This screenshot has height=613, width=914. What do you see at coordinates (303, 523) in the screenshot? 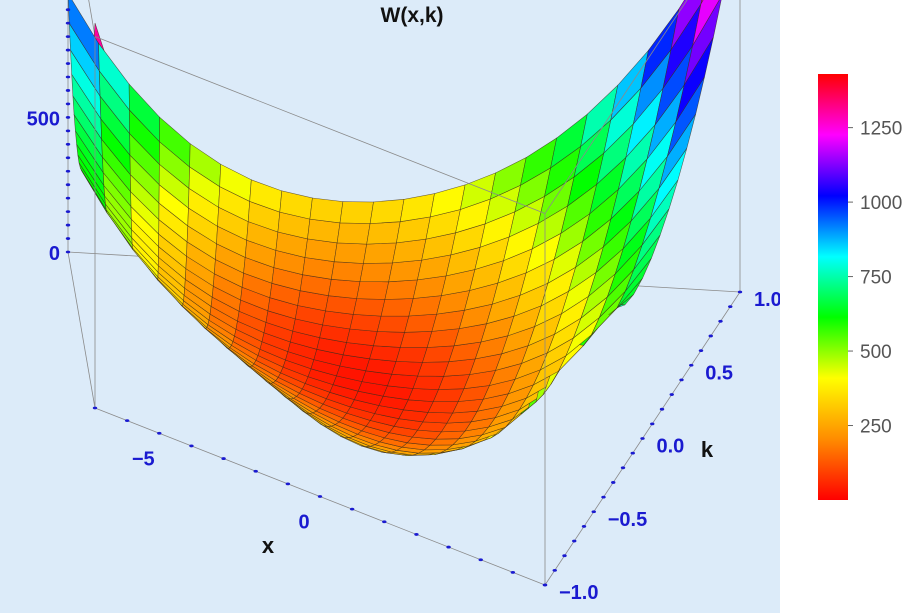
I see `x-tick-label: 0` at bounding box center [303, 523].